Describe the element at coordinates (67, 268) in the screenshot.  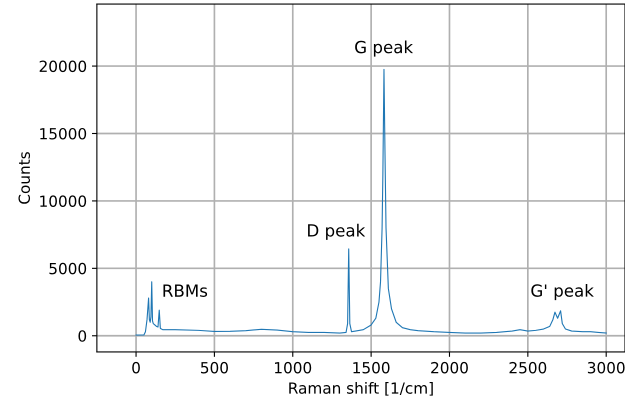
I see `y-tick-label: 5000` at that location.